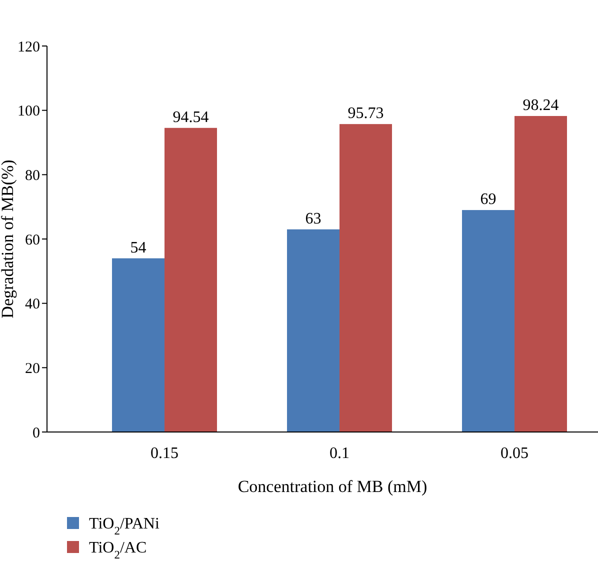  What do you see at coordinates (8, 239) in the screenshot?
I see `y-axis-title: Degradation of MB(%)` at bounding box center [8, 239].